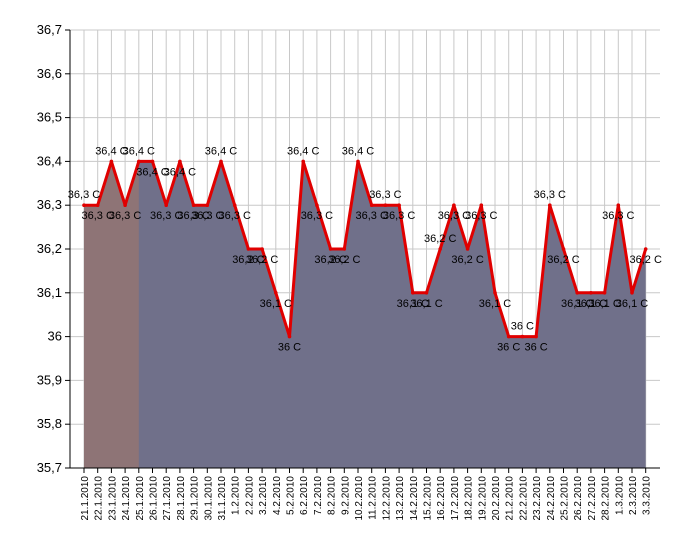 The width and height of the screenshot is (680, 550). What do you see at coordinates (400, 498) in the screenshot?
I see `x-tick-label: 13.2.2010` at bounding box center [400, 498].